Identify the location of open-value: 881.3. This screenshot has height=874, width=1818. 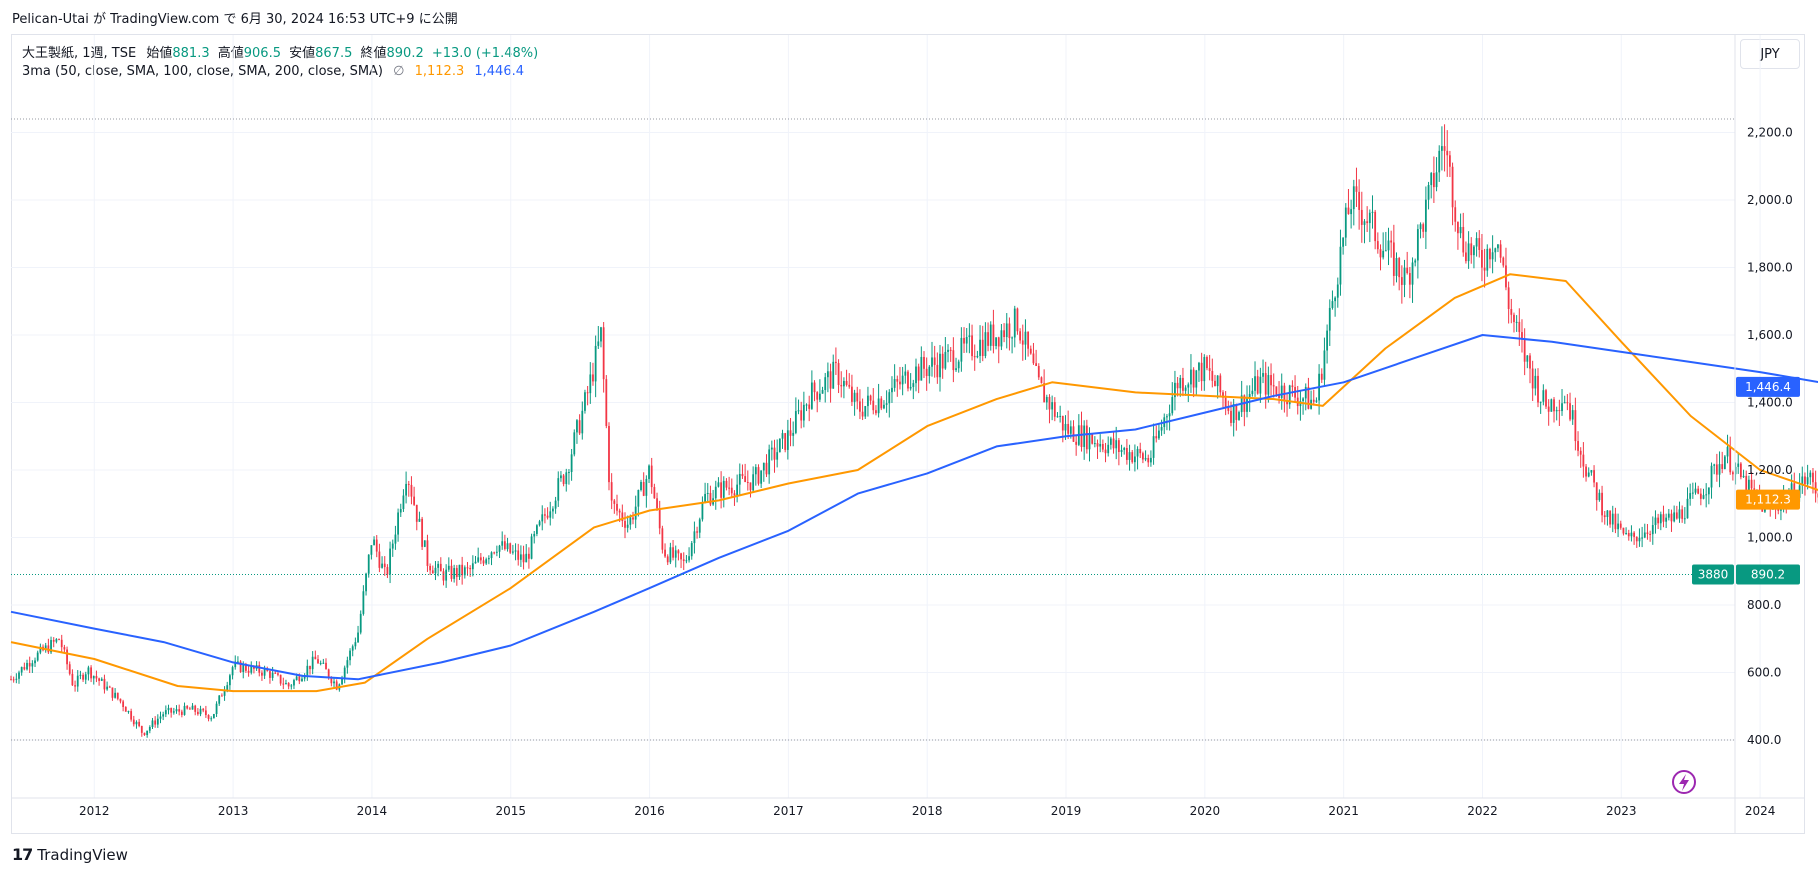
(191, 53).